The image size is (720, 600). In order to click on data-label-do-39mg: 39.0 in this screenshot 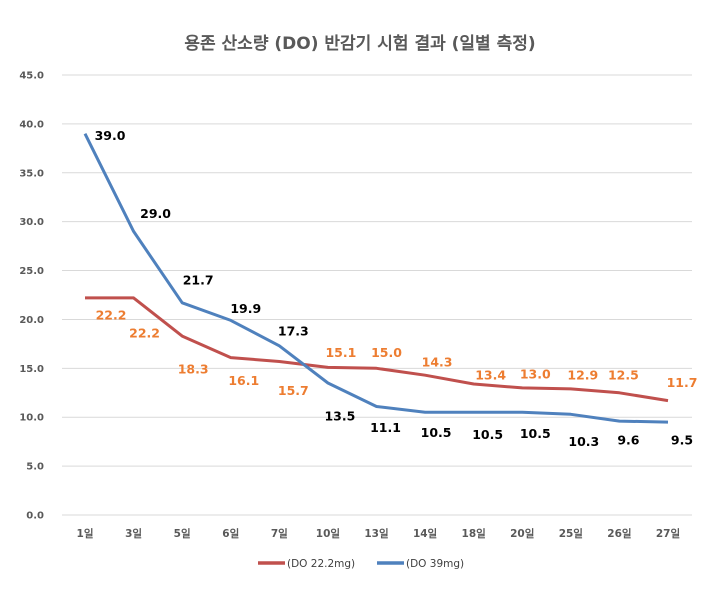, I will do `click(110, 135)`.